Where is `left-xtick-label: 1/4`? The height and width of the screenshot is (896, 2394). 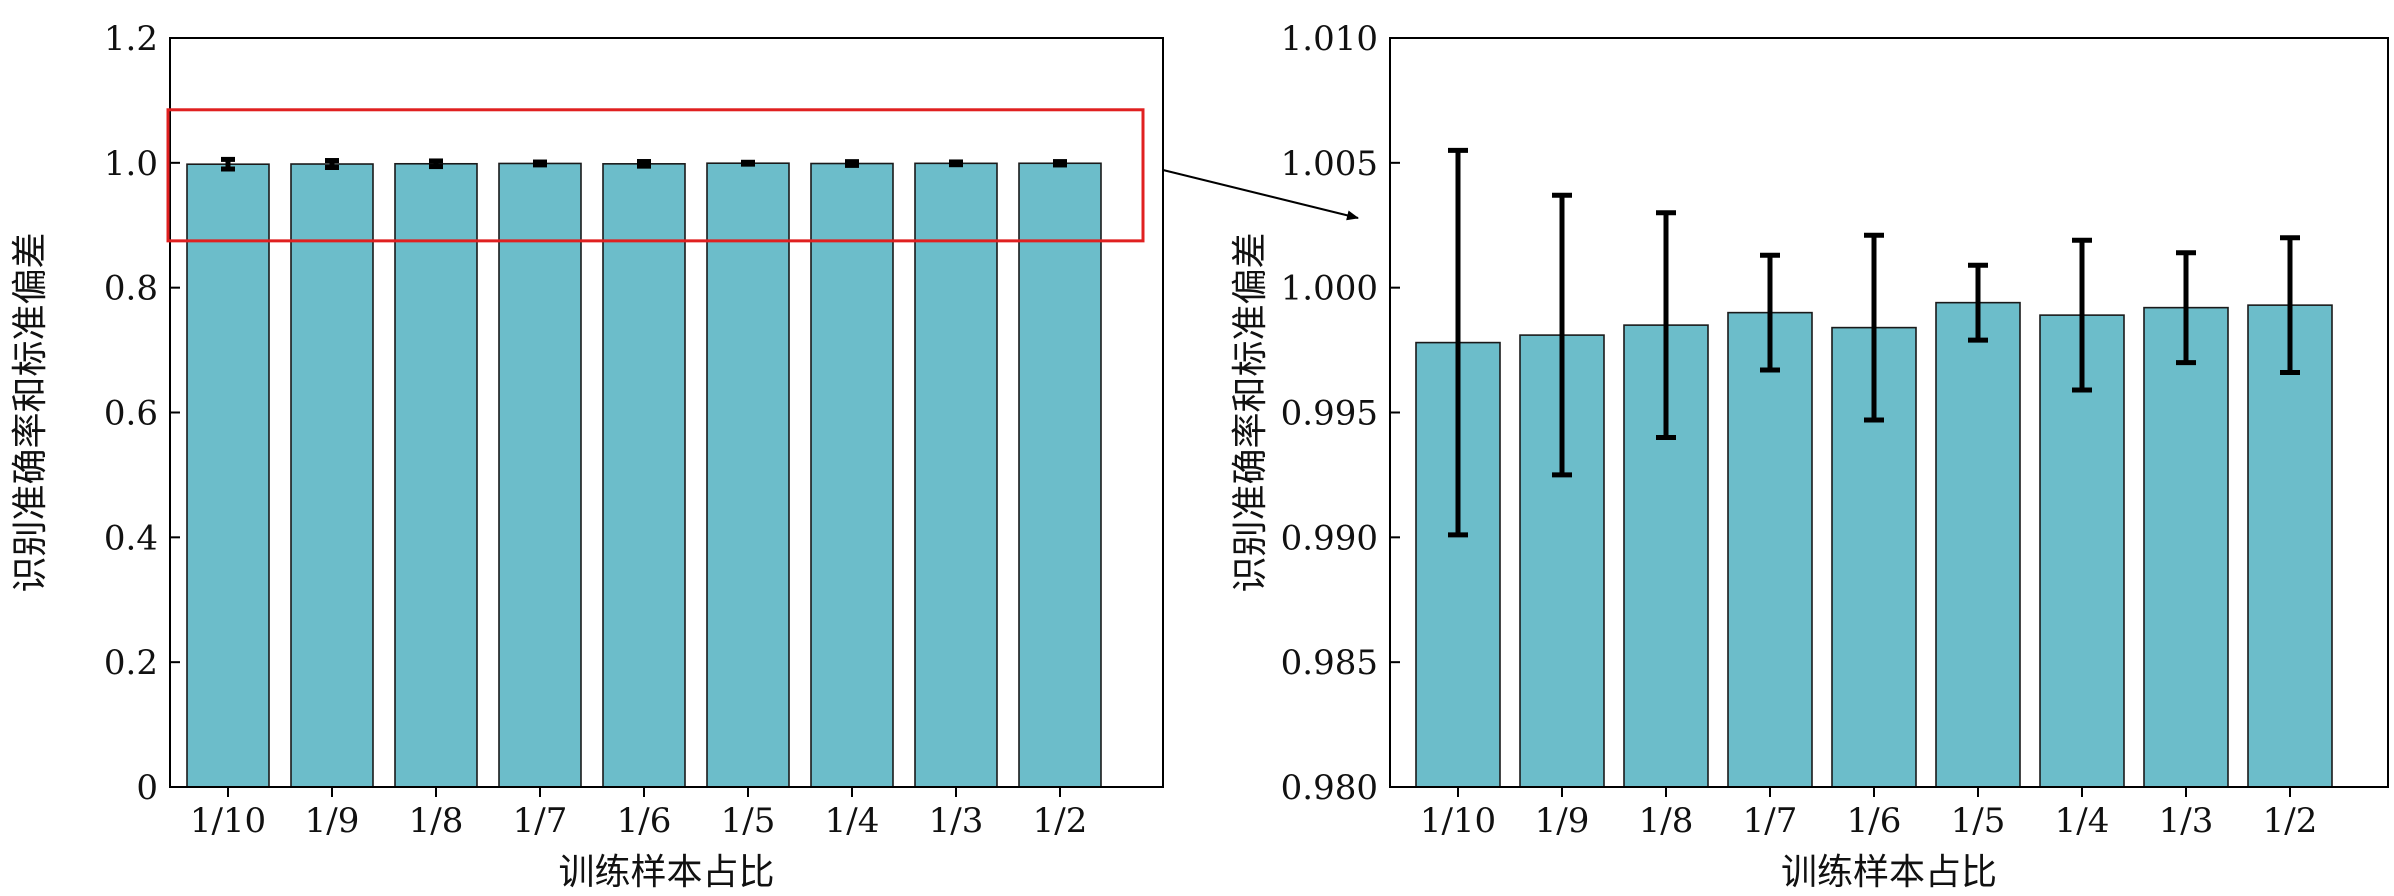 left-xtick-label: 1/4 is located at coordinates (852, 821).